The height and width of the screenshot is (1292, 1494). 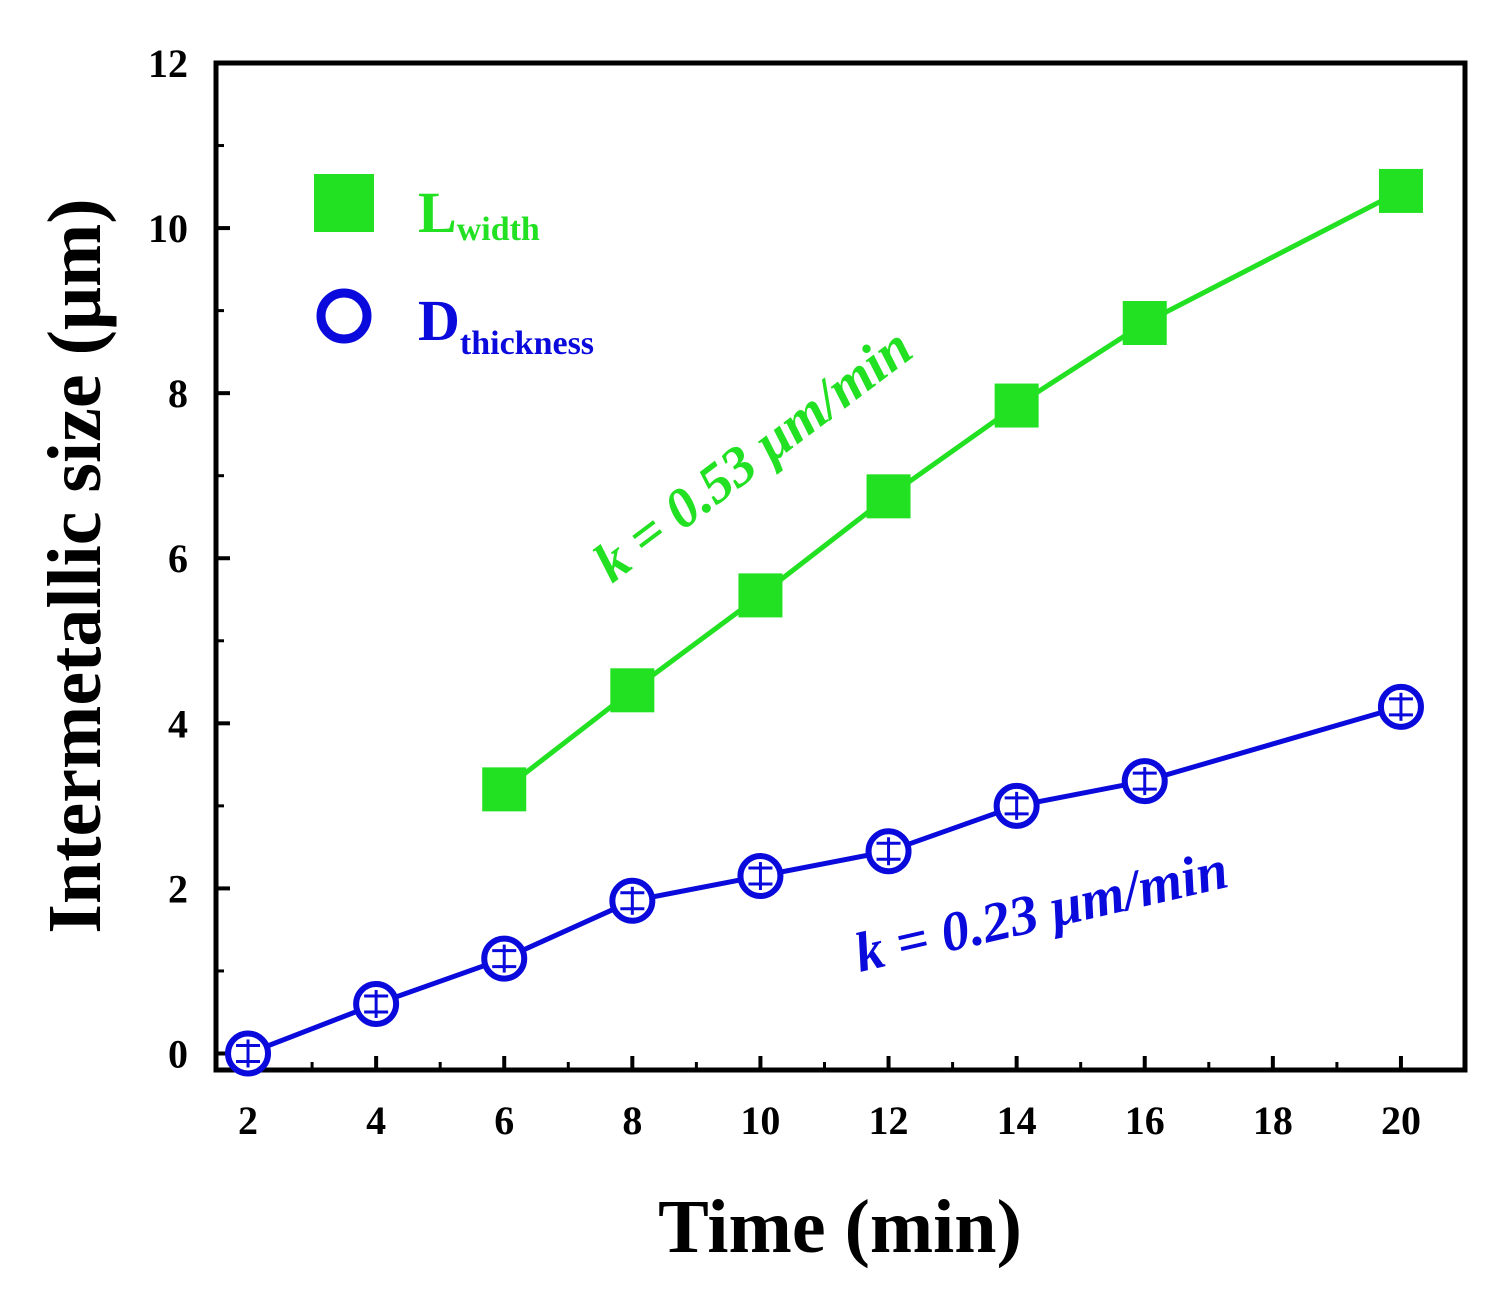 What do you see at coordinates (168, 63) in the screenshot?
I see `y-tick-label: 12` at bounding box center [168, 63].